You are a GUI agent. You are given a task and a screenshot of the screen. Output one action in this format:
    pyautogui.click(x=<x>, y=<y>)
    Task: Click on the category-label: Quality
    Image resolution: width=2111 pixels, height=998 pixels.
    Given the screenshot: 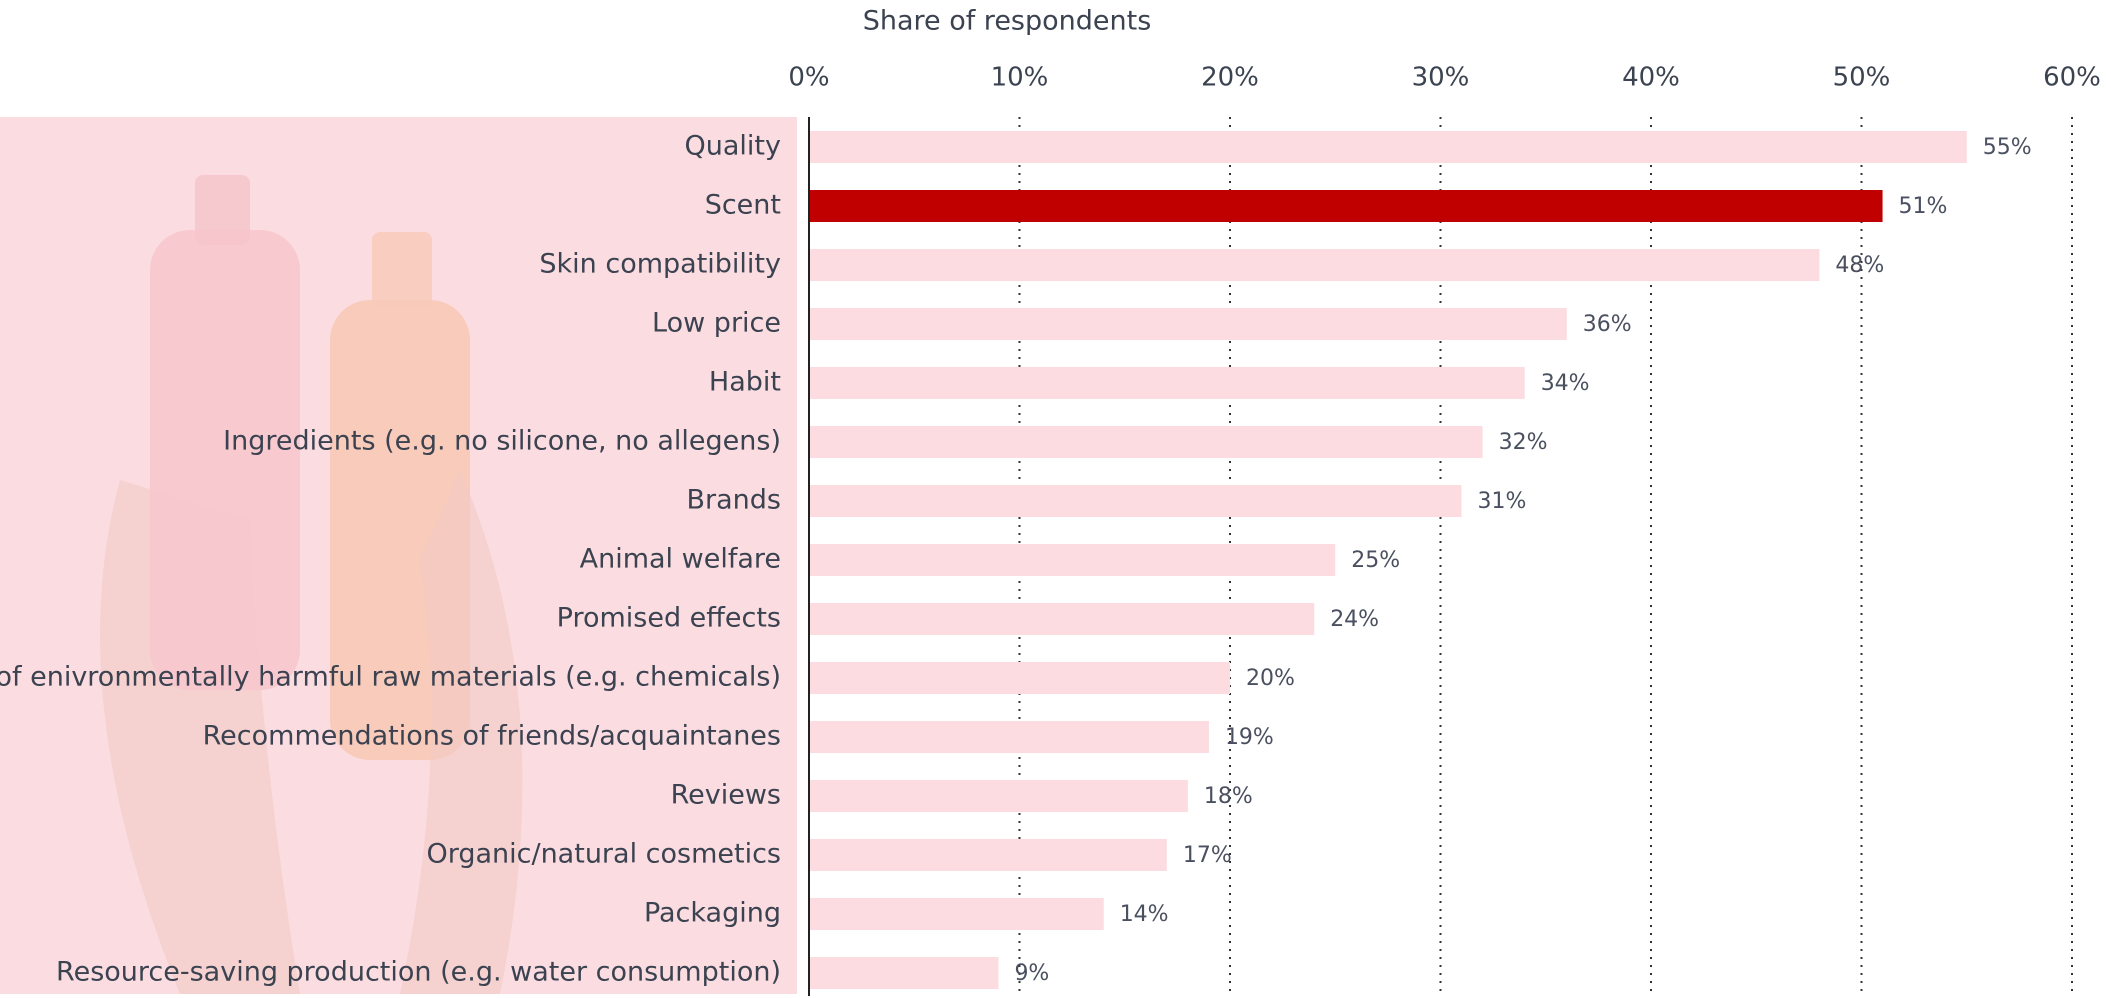 What is the action you would take?
    pyautogui.click(x=733, y=146)
    